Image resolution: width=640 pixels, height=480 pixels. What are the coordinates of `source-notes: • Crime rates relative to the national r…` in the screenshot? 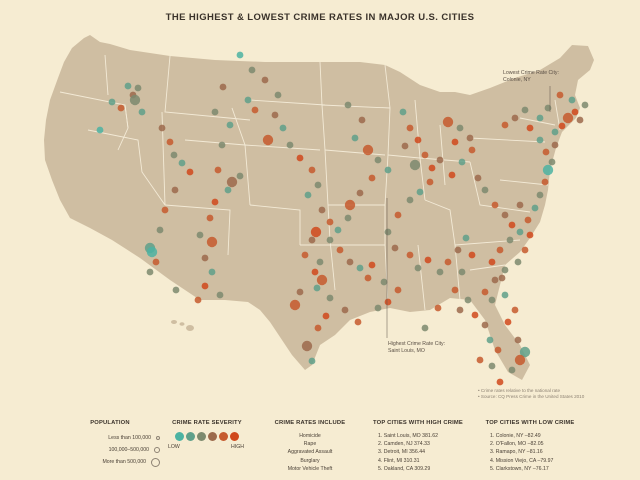 It's located at (531, 393).